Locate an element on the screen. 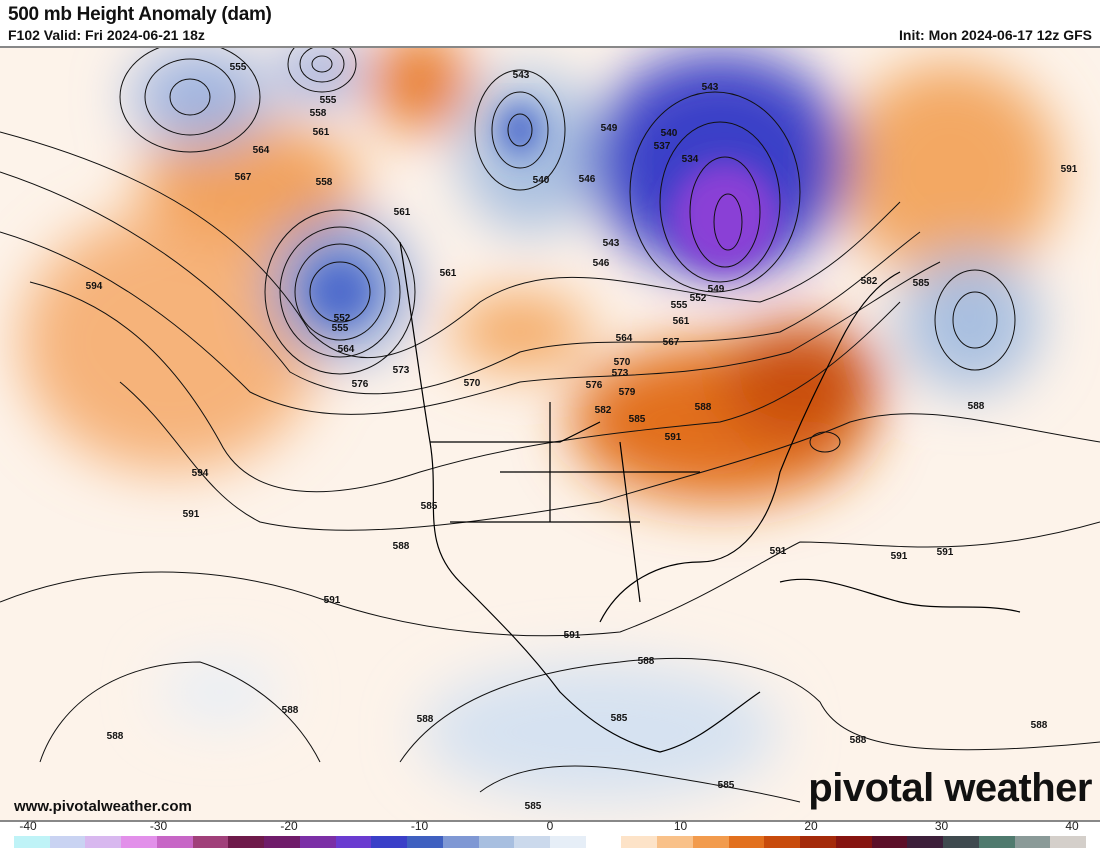 This screenshot has width=1100, height=850. colorbar-tick-label: 20 is located at coordinates (811, 826).